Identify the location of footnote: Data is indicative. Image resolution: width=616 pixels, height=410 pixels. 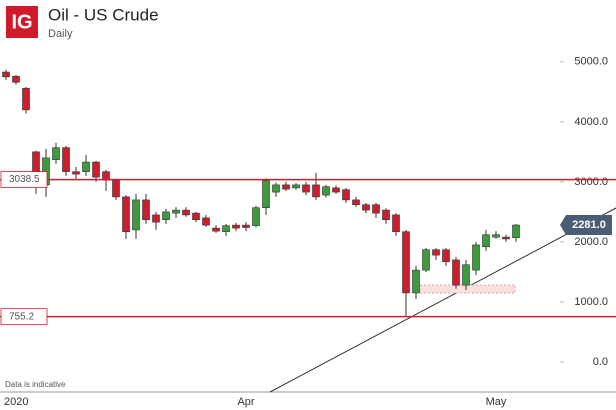
(35, 384).